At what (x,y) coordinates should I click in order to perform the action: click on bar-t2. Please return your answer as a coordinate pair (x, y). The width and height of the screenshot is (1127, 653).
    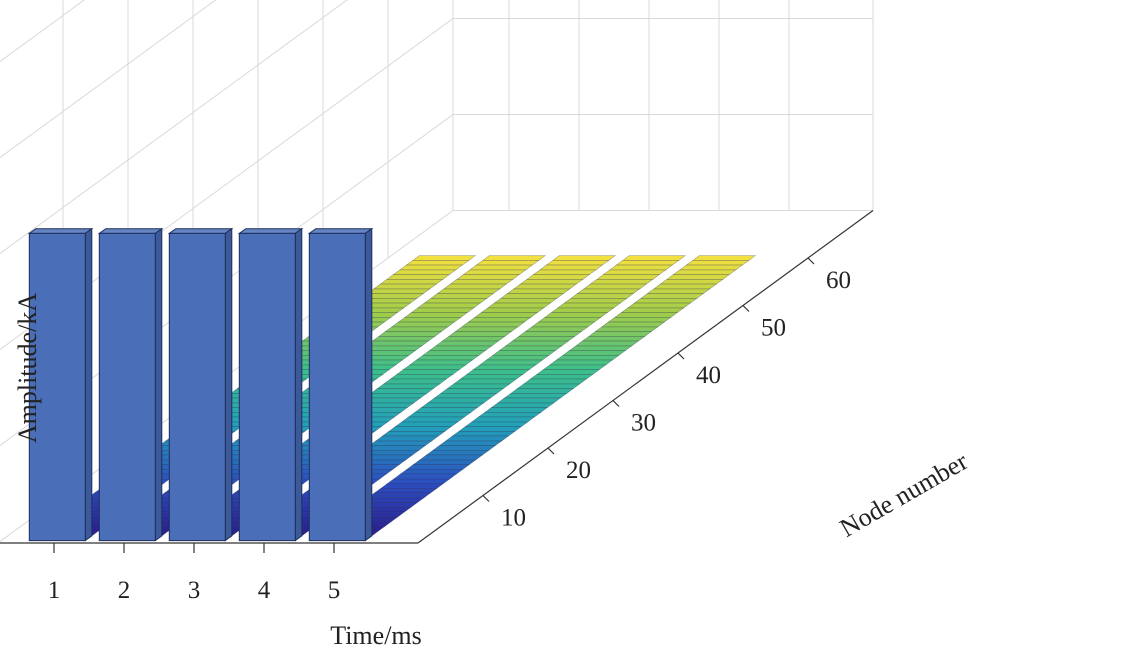
    Looking at the image, I should click on (130, 384).